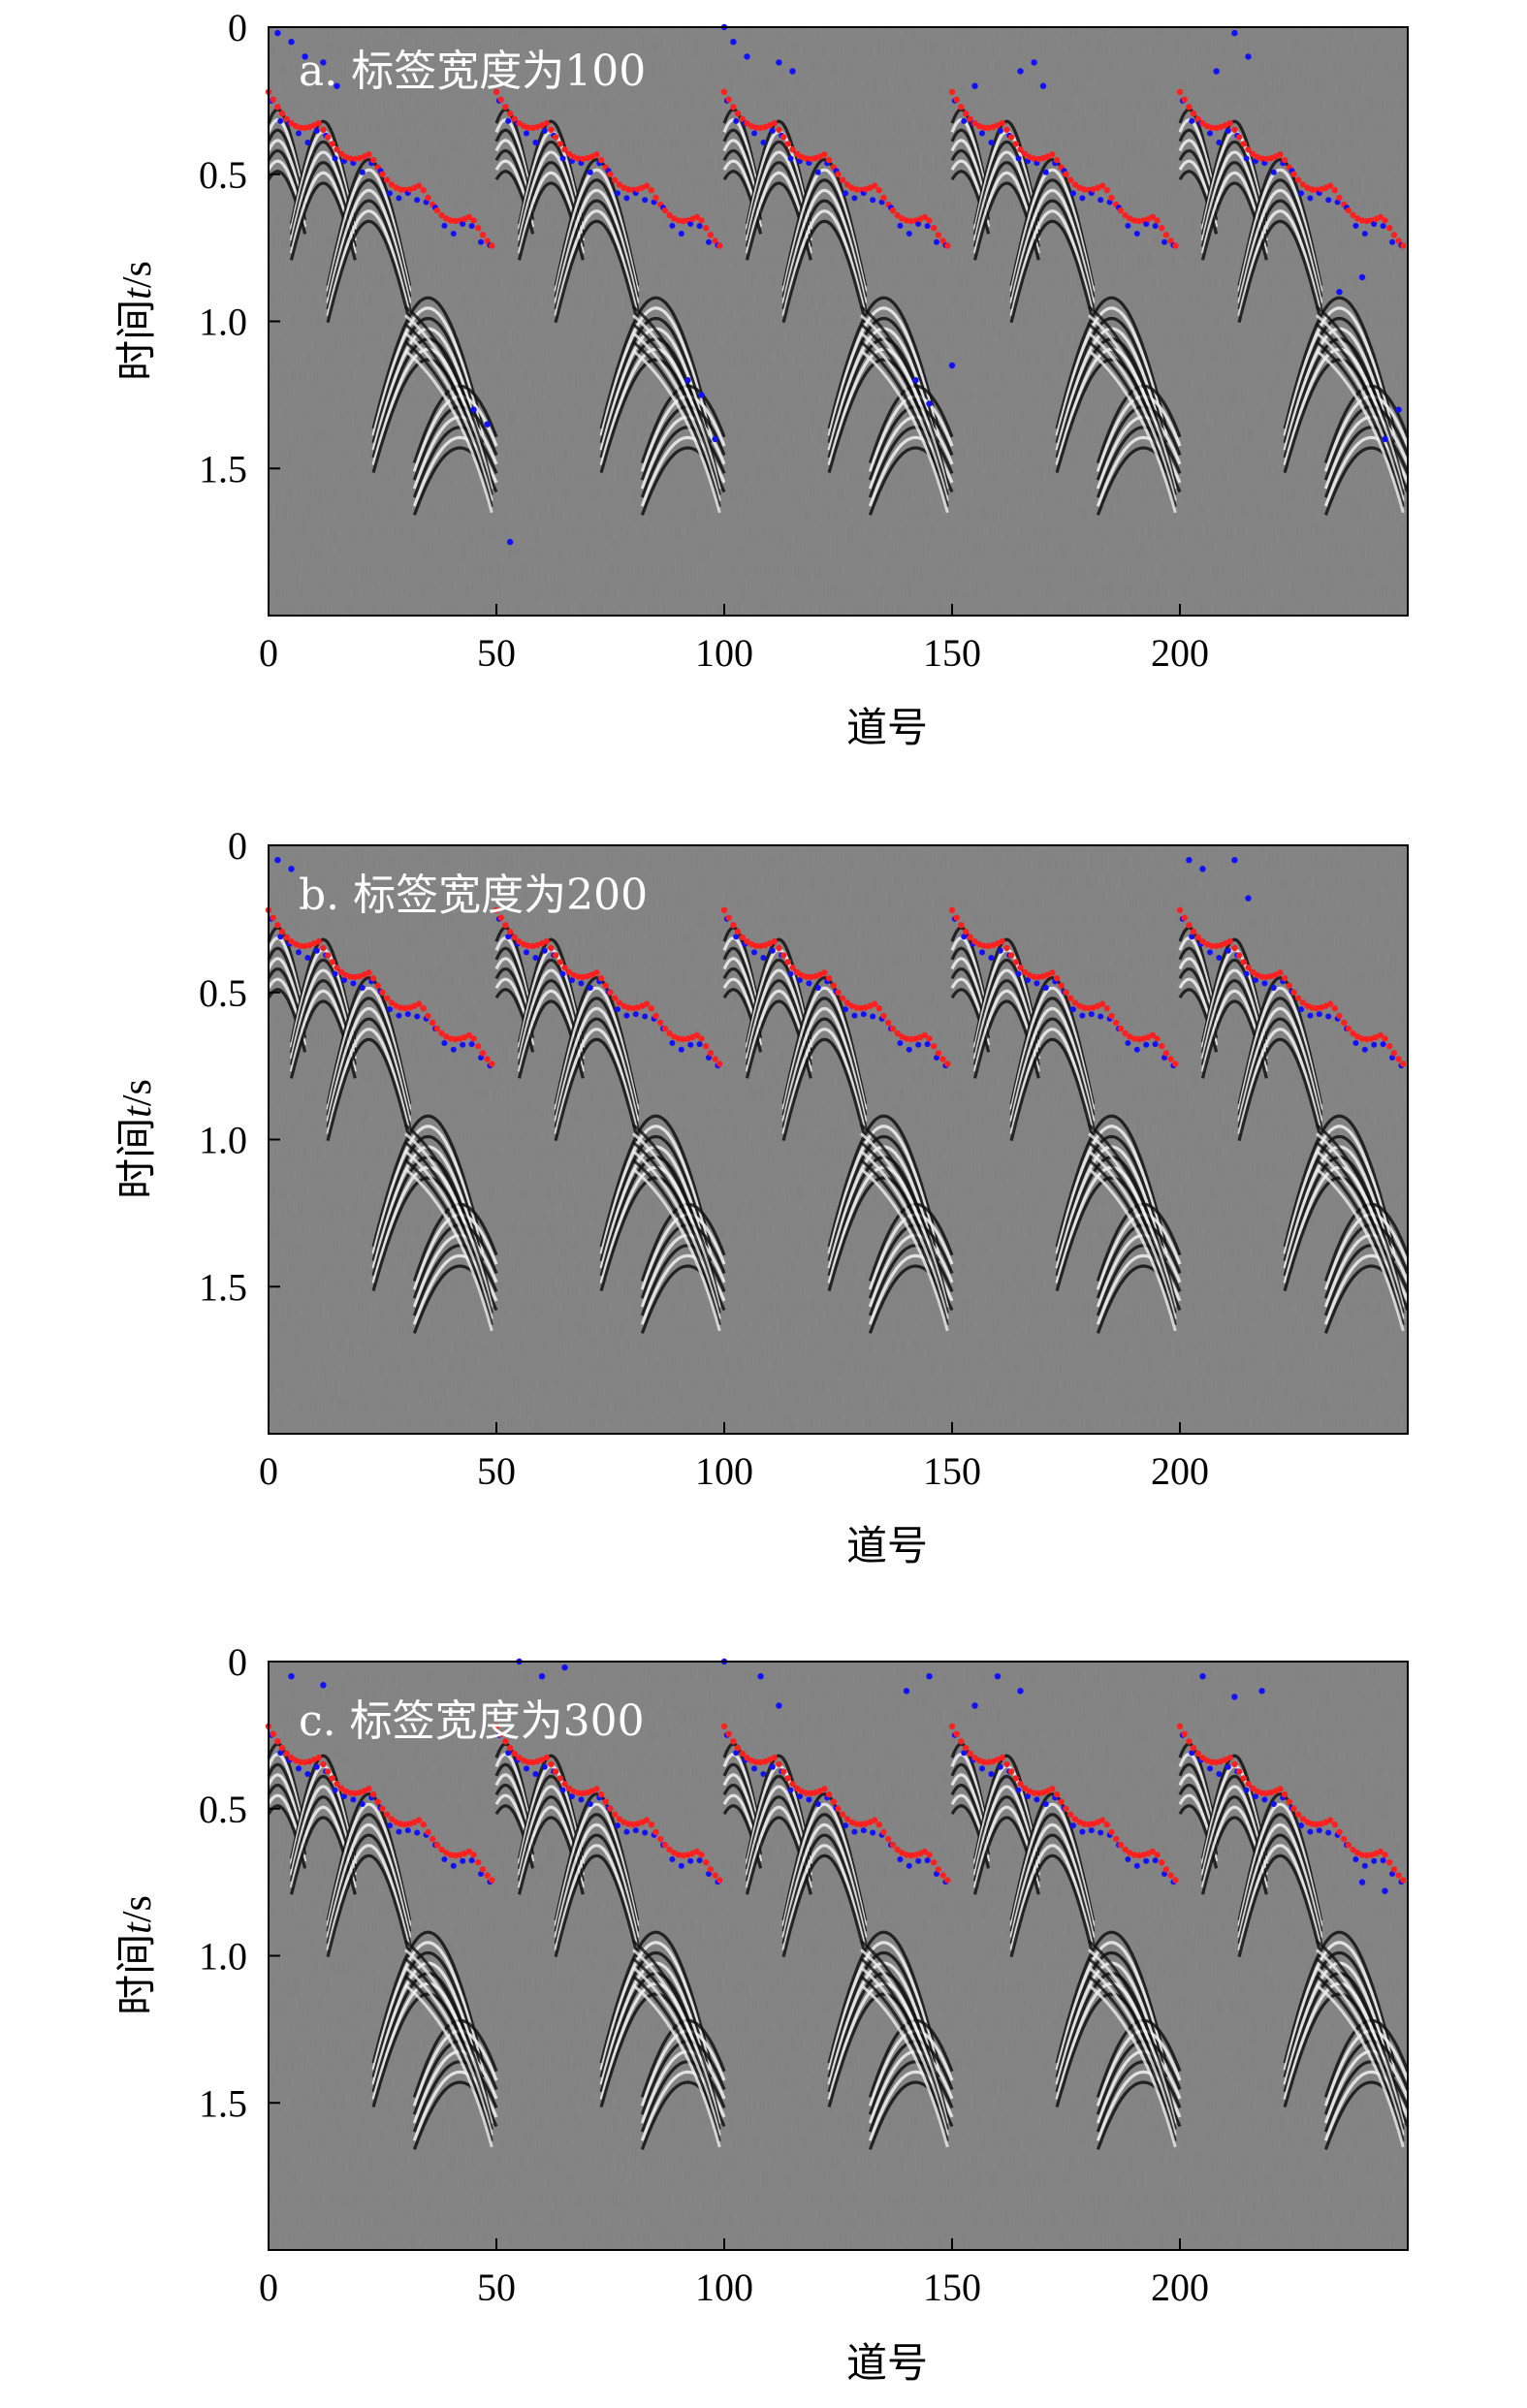 This screenshot has height=2408, width=1527. Describe the element at coordinates (223, 469) in the screenshot. I see `y-tick-label: 1.5` at that location.